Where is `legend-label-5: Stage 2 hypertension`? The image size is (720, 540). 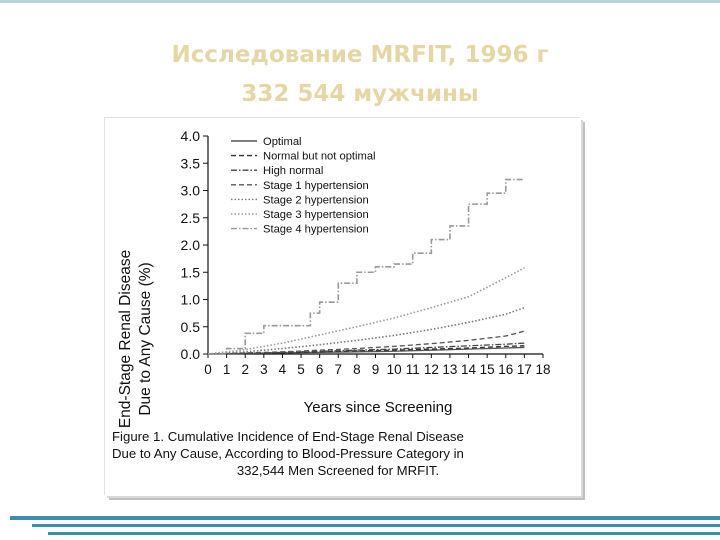
legend-label-5: Stage 2 hypertension is located at coordinates (316, 200).